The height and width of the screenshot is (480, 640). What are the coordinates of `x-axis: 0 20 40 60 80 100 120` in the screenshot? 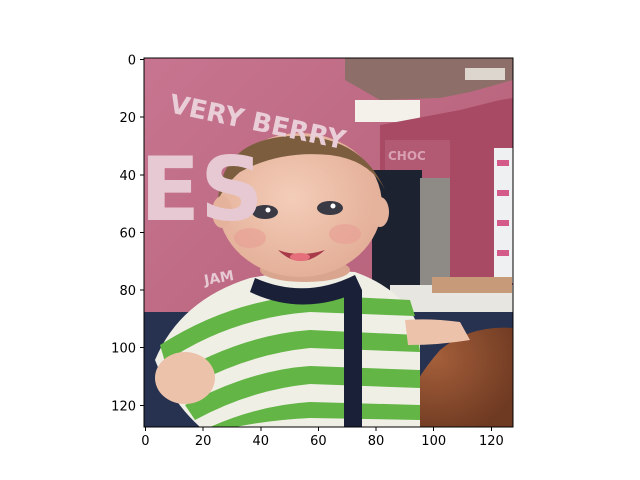 It's located at (322, 438).